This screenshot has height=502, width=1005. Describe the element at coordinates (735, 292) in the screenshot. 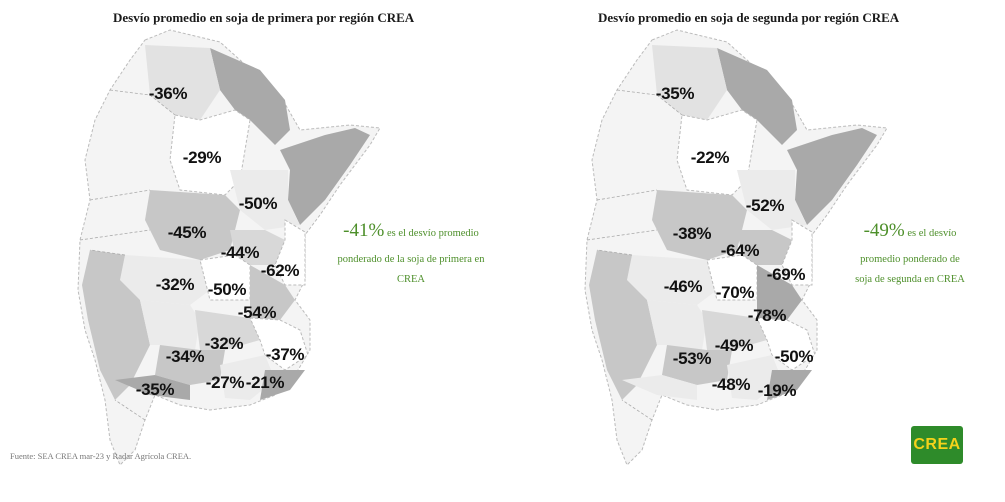

I see `region-value: -70%` at that location.